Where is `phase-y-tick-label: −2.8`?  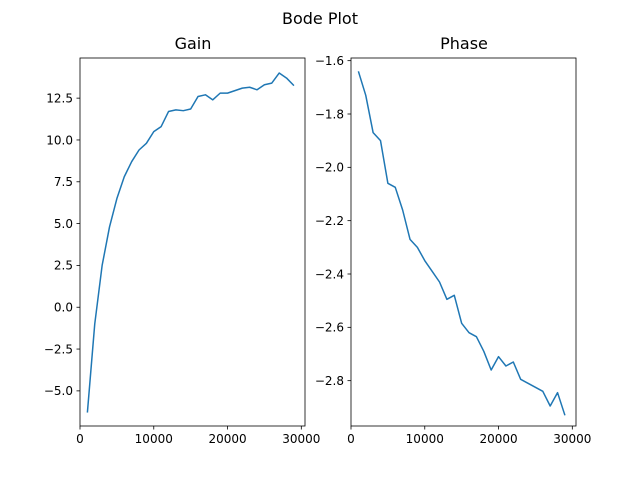 phase-y-tick-label: −2.8 is located at coordinates (329, 381).